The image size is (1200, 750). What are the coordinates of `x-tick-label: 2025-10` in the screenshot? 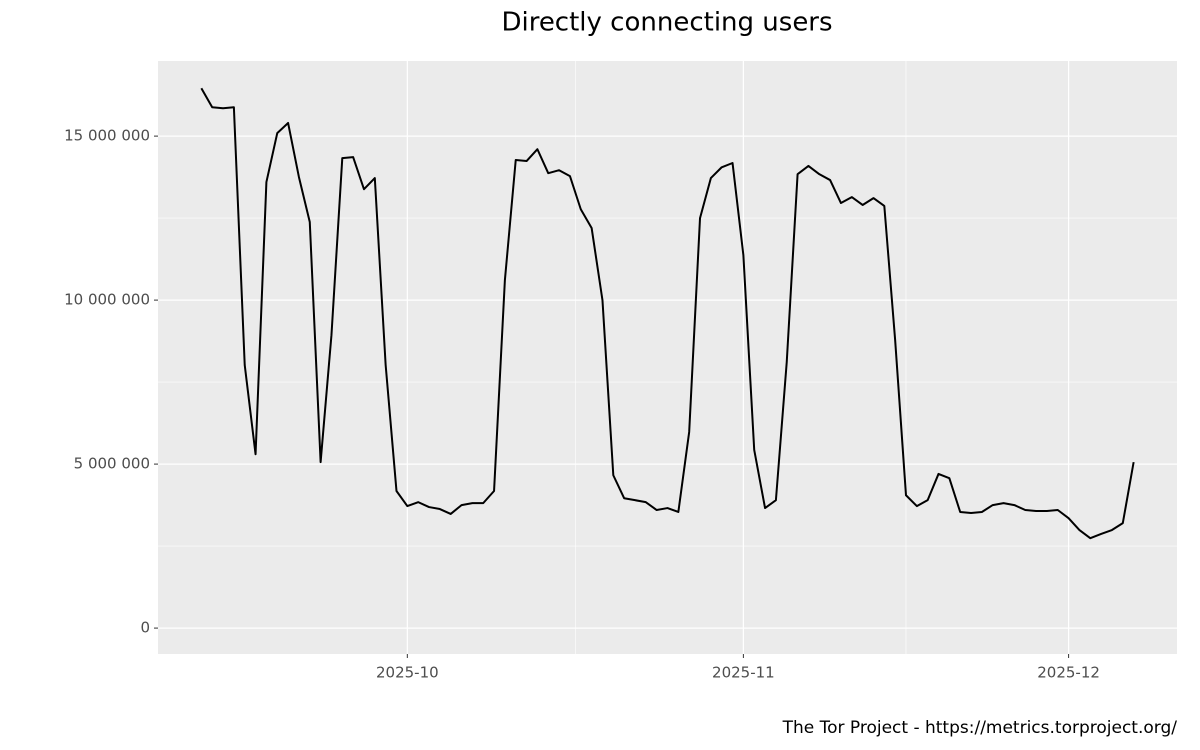 It's located at (407, 673).